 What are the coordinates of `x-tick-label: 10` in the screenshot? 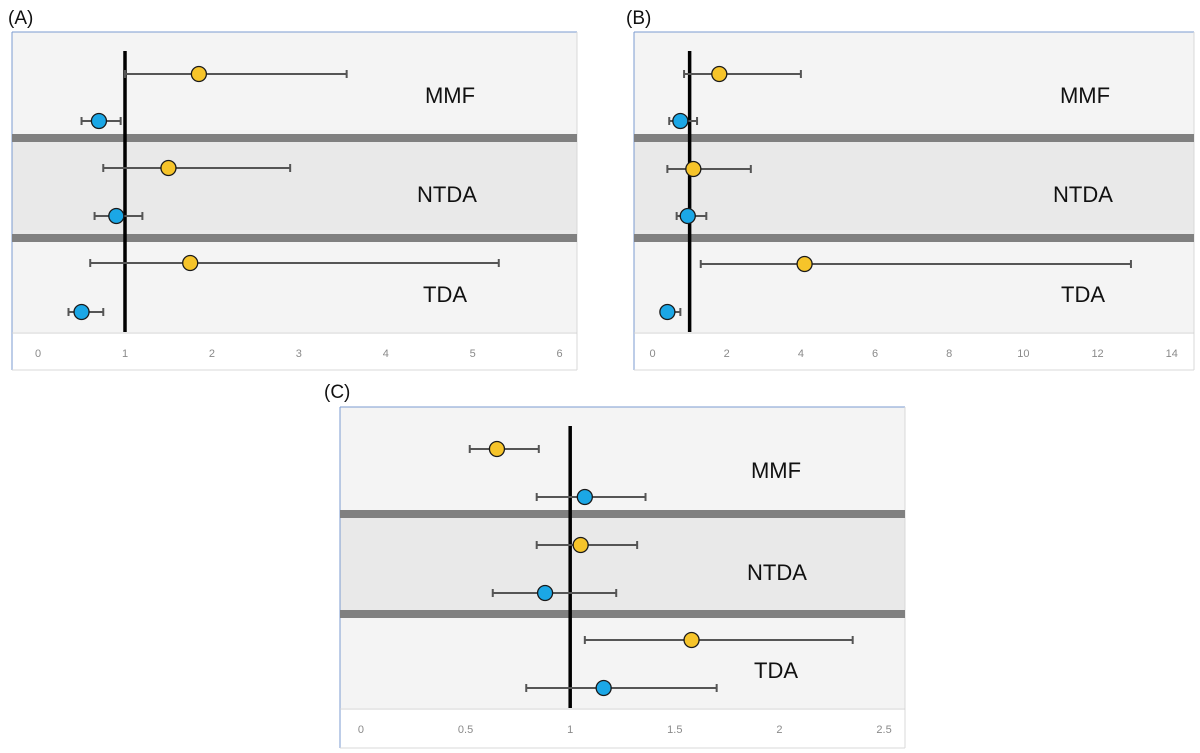 It's located at (1023, 354).